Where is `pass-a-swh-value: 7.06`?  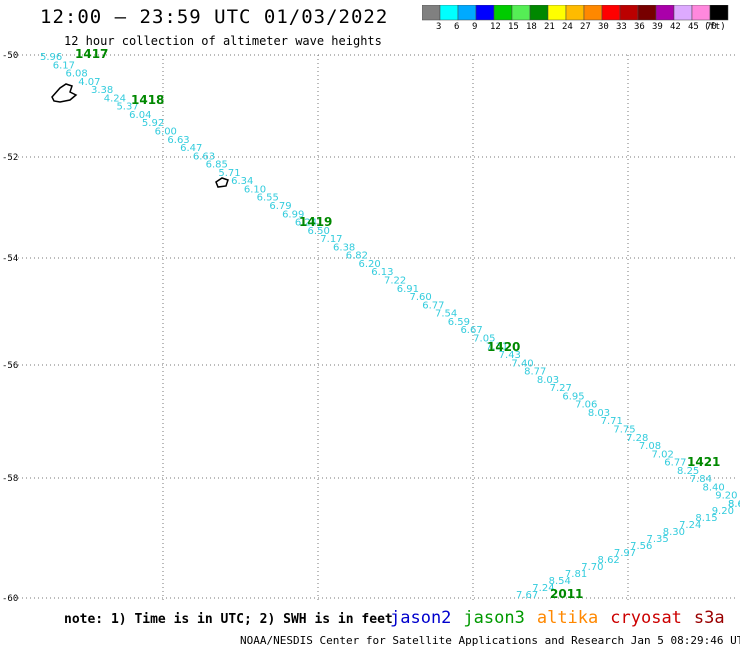 pass-a-swh-value: 7.06 is located at coordinates (586, 405).